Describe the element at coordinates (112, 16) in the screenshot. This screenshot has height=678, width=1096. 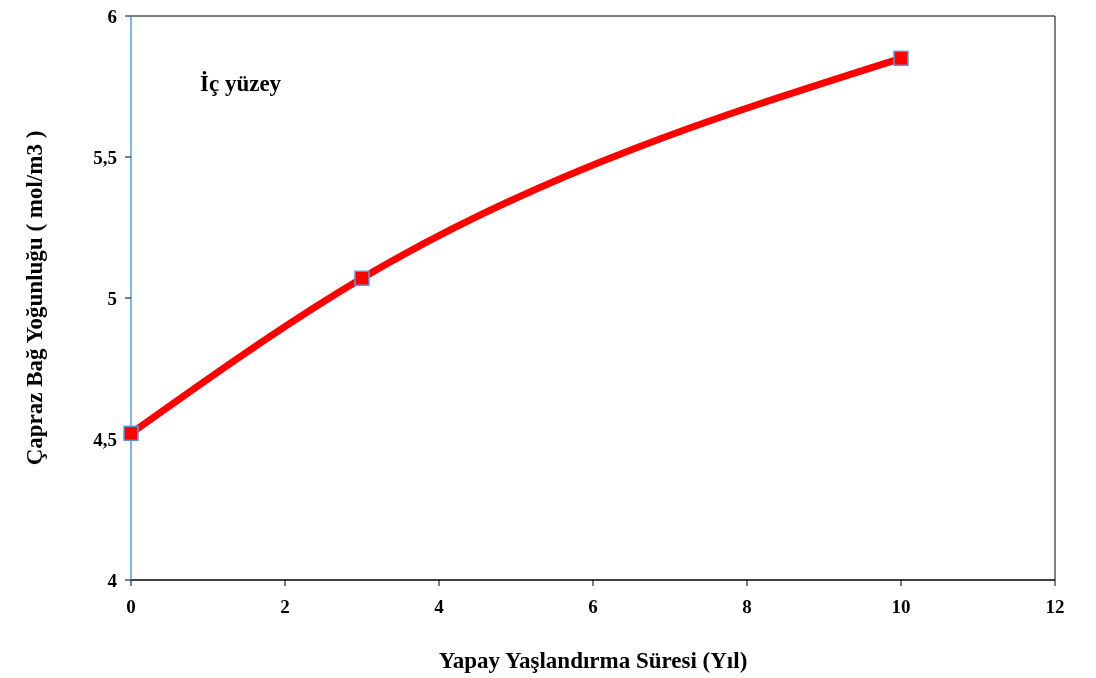
I see `y-tick-label: 6` at that location.